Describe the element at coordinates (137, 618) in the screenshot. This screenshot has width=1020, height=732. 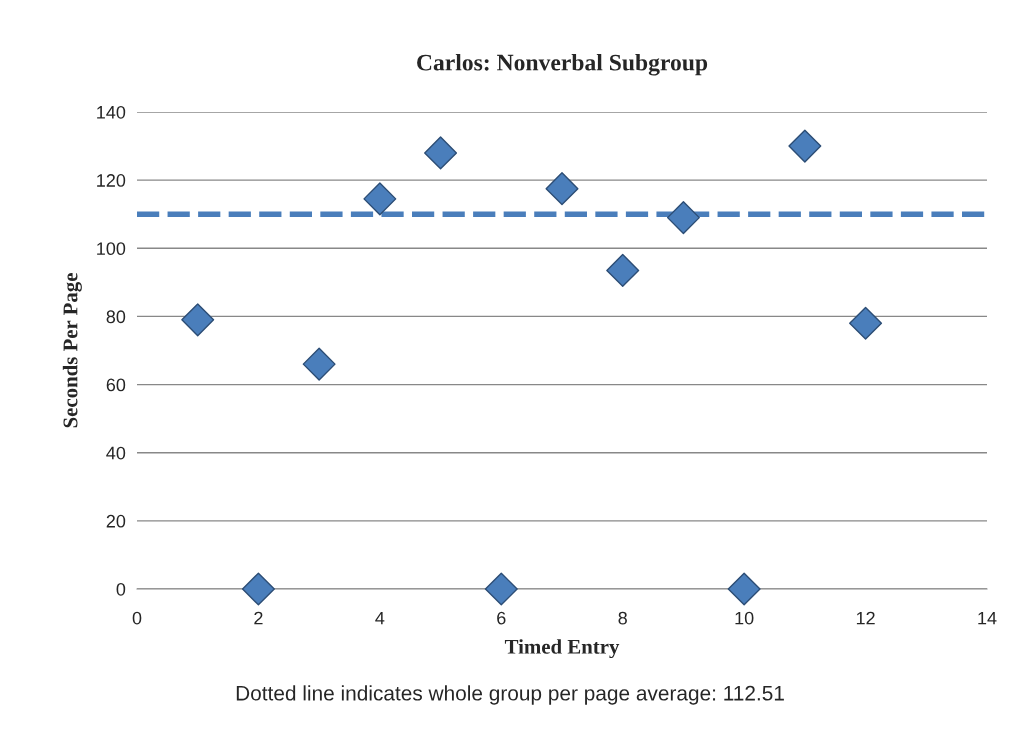
I see `x-tick-label: 0` at that location.